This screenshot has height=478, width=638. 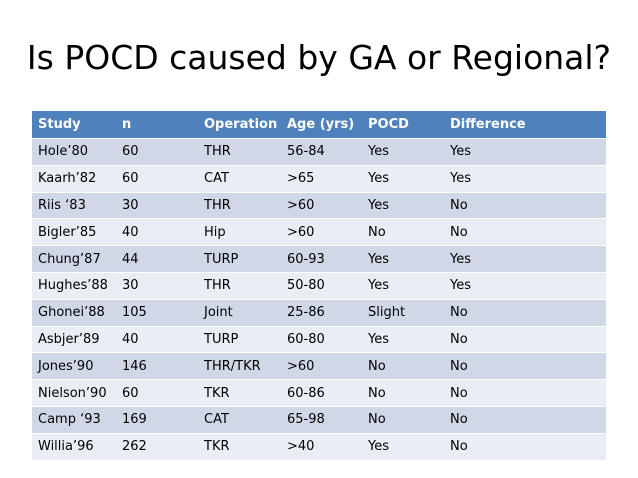 What do you see at coordinates (239, 313) in the screenshot?
I see `cell-operation: Joint` at bounding box center [239, 313].